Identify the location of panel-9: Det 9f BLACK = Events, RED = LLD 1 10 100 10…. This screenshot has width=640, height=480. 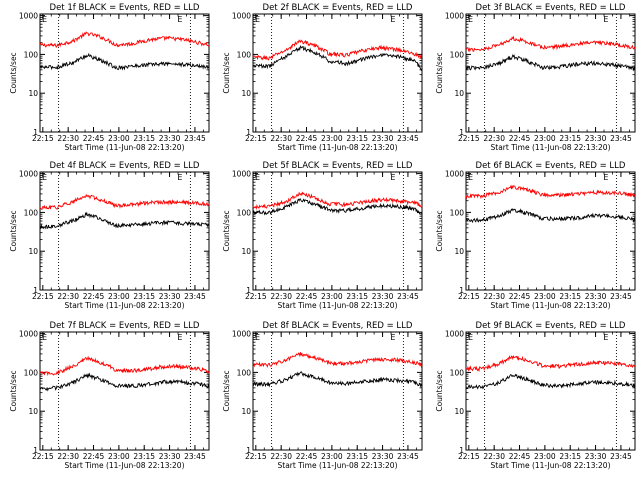
(535, 395).